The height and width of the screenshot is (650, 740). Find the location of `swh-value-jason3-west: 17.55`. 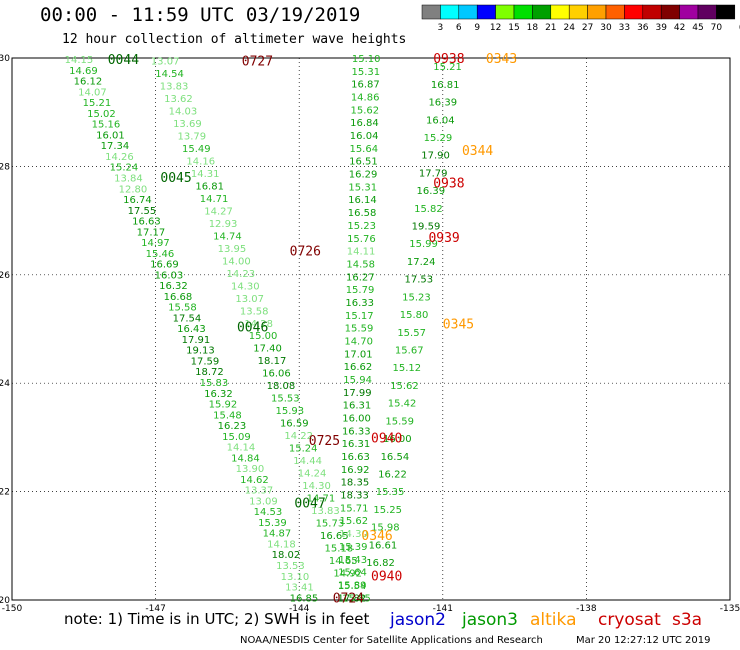

swh-value-jason3-west: 17.55 is located at coordinates (142, 211).